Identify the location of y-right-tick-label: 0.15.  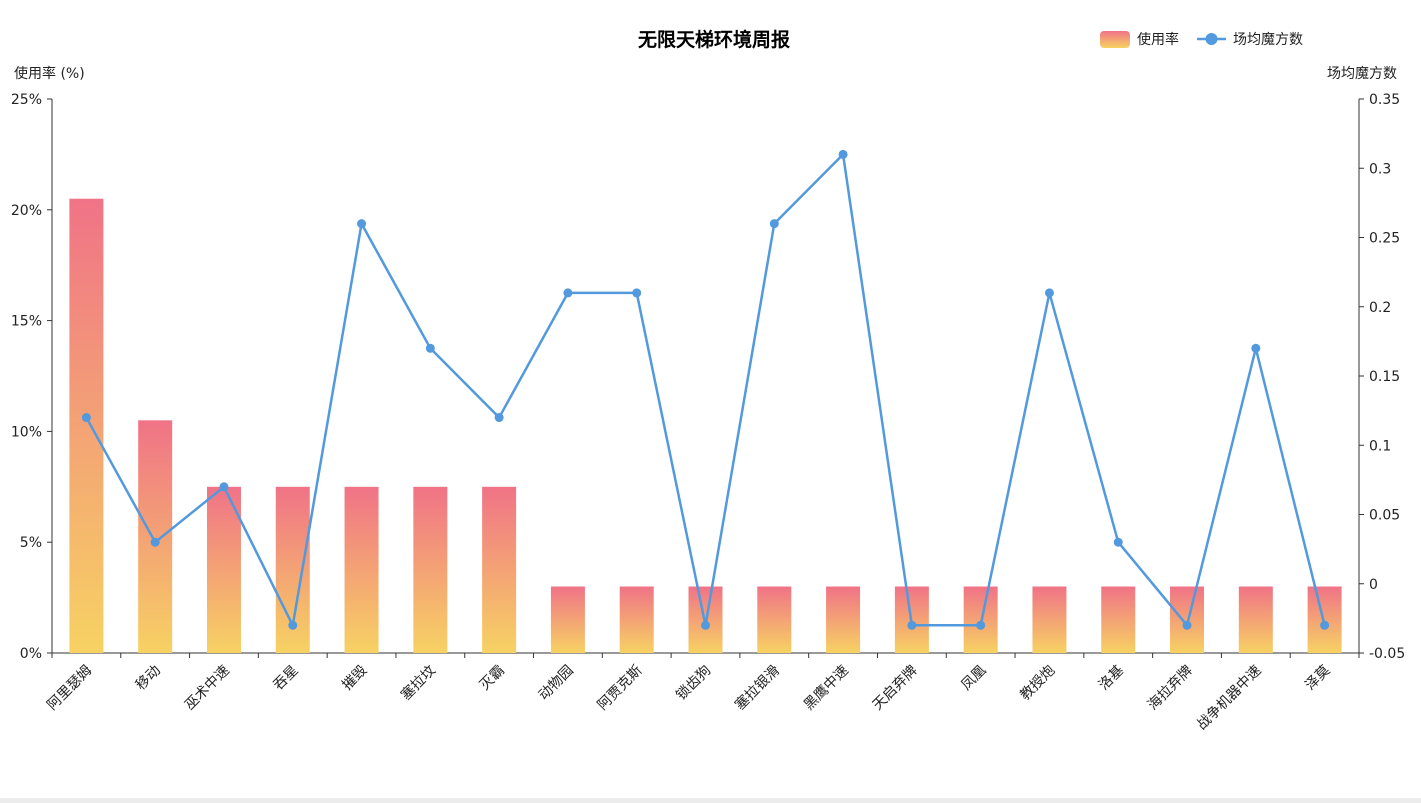
(1384, 377).